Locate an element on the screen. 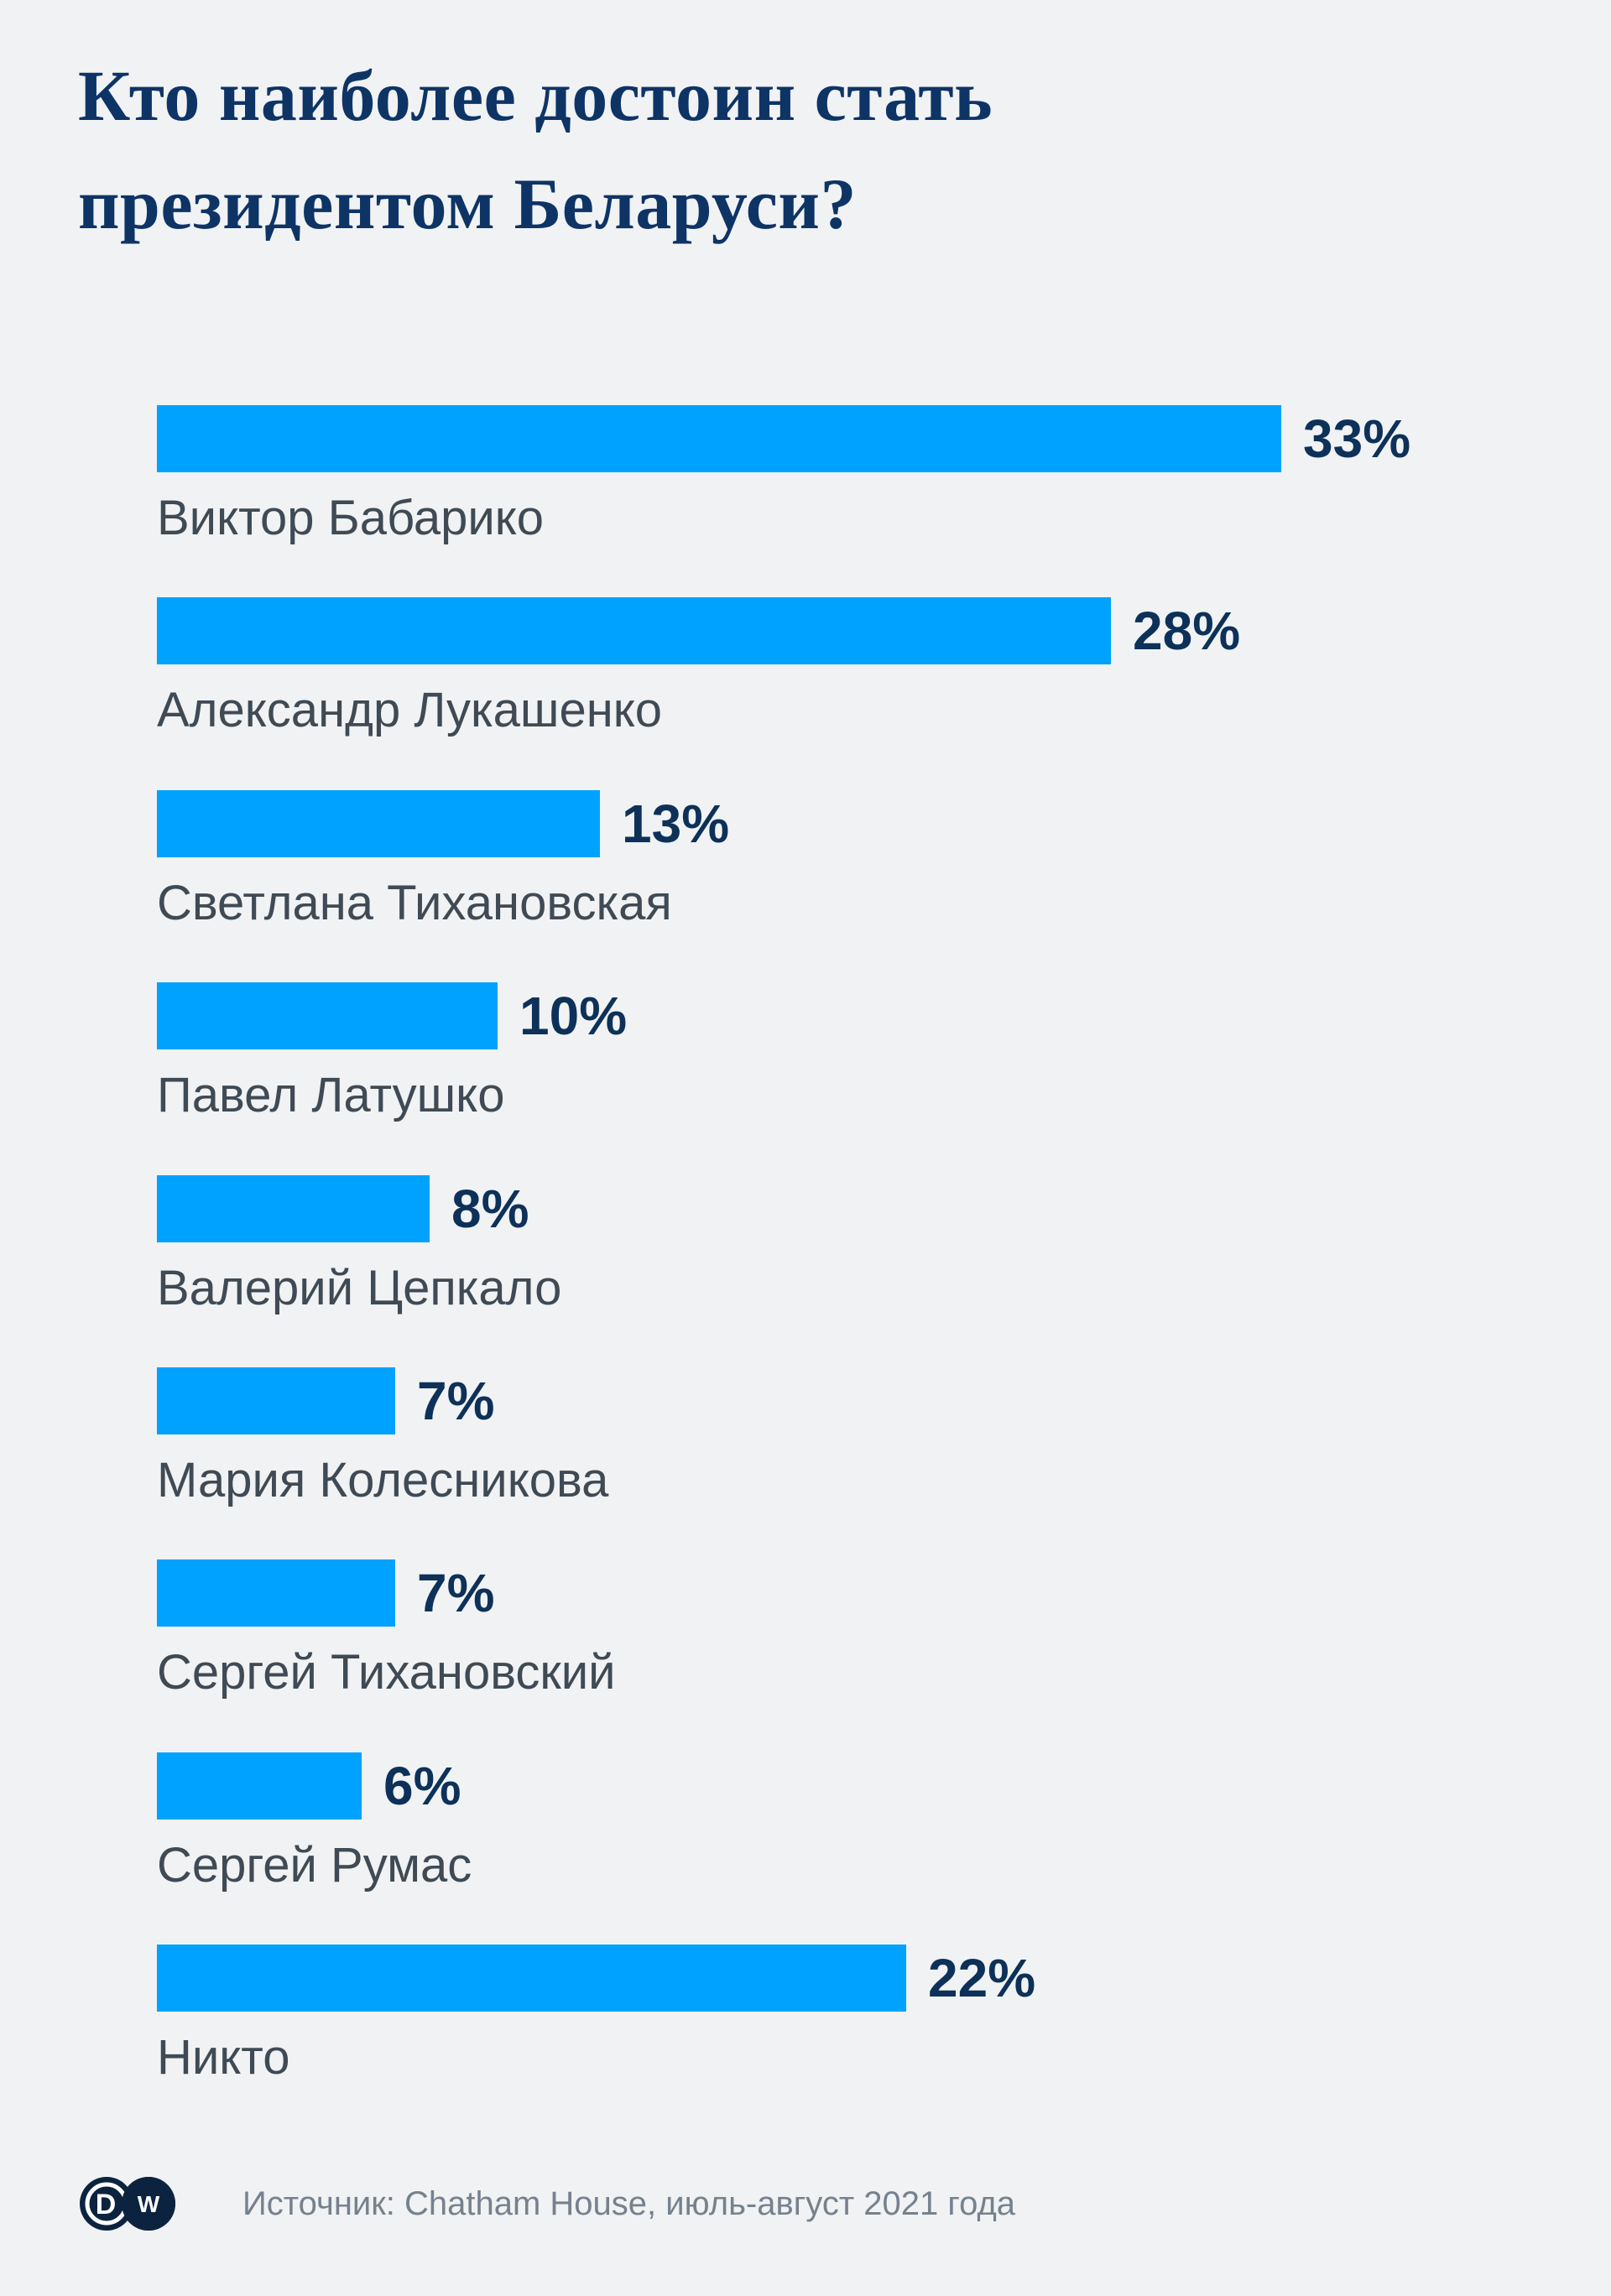 The width and height of the screenshot is (1611, 2296). dw-logo-letter-w: W is located at coordinates (149, 2204).